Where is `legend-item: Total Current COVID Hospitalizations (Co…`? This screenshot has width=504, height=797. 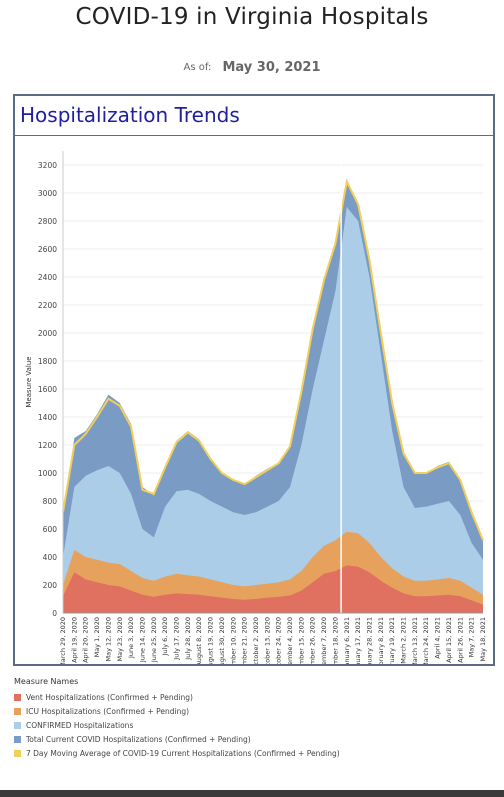
legend-item: Total Current COVID Hospitalizations (Co… is located at coordinates (254, 739).